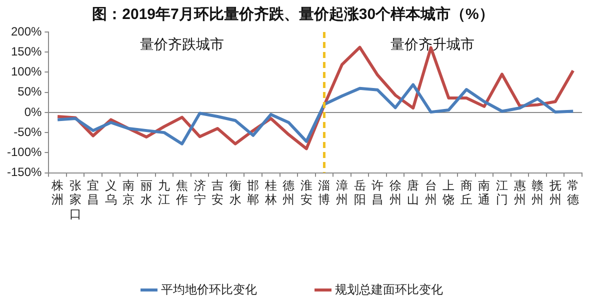  What do you see at coordinates (413, 192) in the screenshot?
I see `x-tick-label: 唐山` at bounding box center [413, 192].